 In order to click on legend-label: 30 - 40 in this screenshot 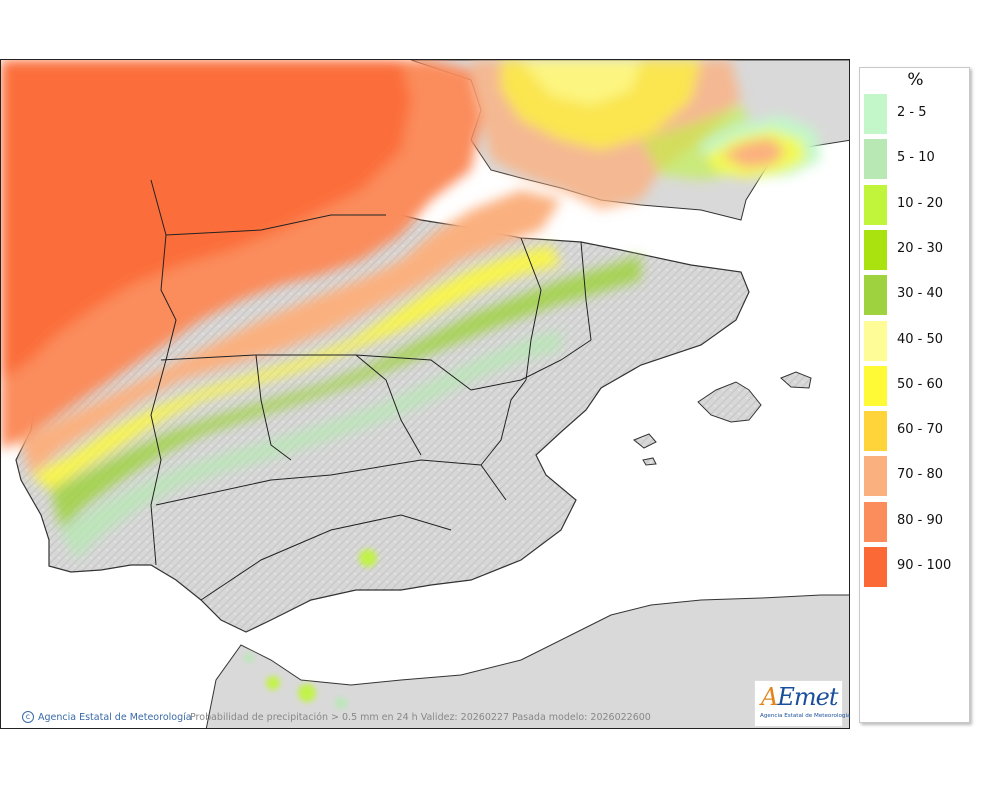, I will do `click(920, 294)`.